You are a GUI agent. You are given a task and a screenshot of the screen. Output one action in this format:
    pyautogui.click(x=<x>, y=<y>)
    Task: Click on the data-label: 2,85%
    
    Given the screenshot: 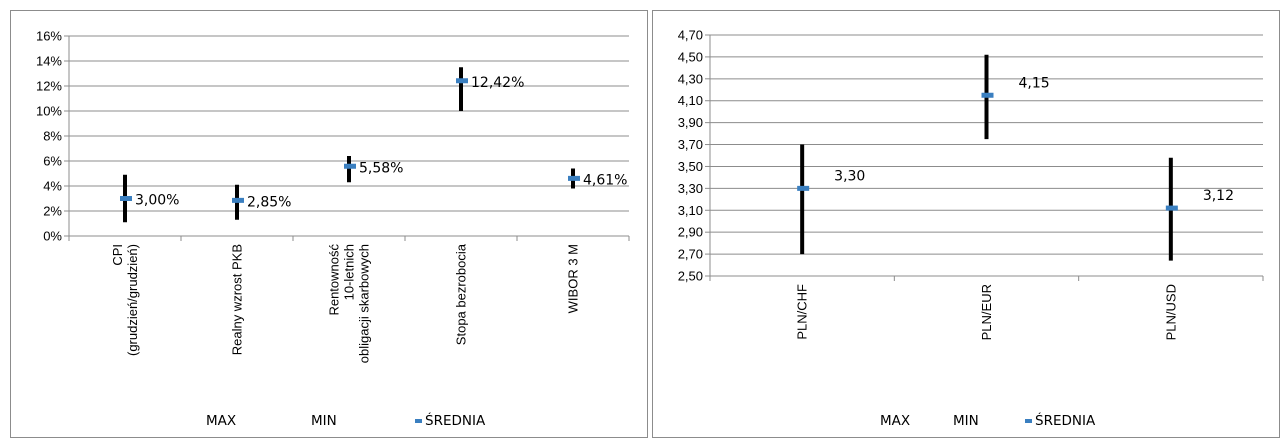 What is the action you would take?
    pyautogui.click(x=269, y=202)
    